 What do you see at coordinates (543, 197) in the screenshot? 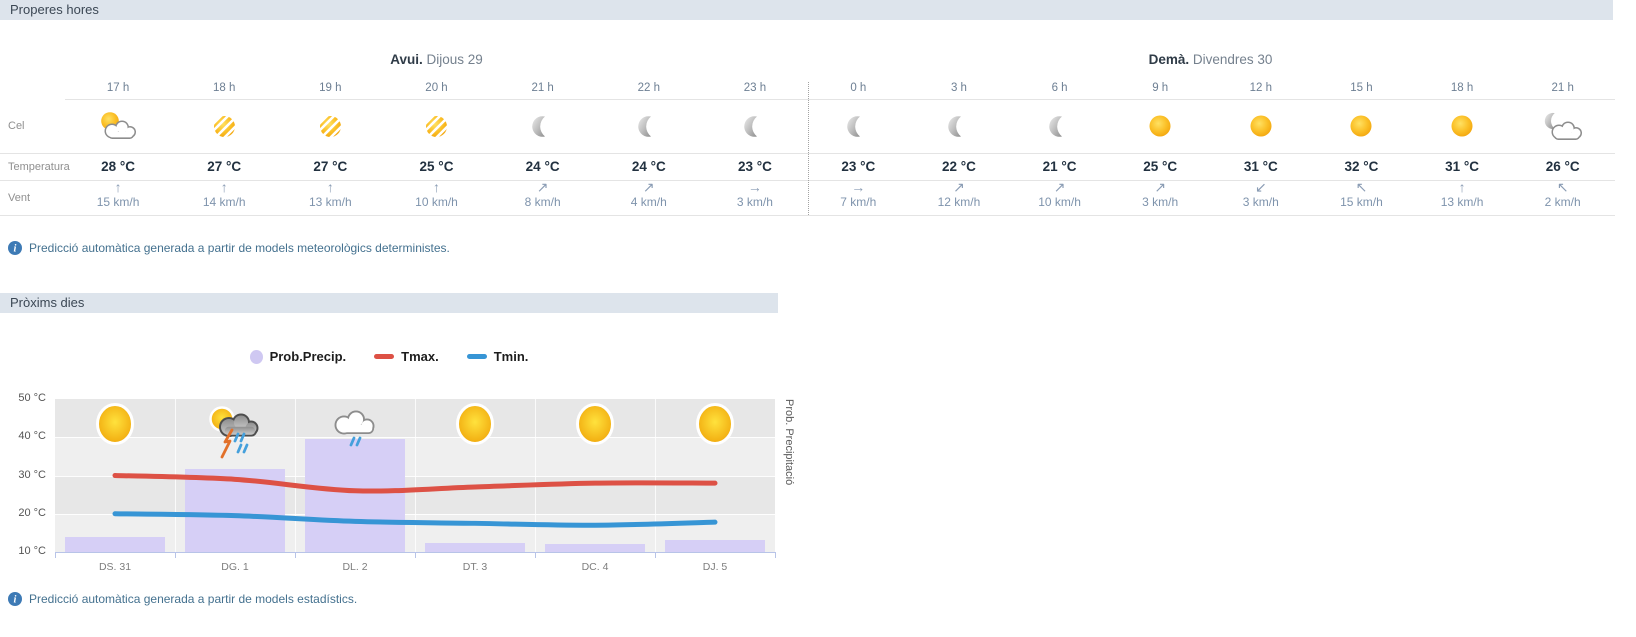
I see `wind-cell: ↗ 8 km/h` at bounding box center [543, 197].